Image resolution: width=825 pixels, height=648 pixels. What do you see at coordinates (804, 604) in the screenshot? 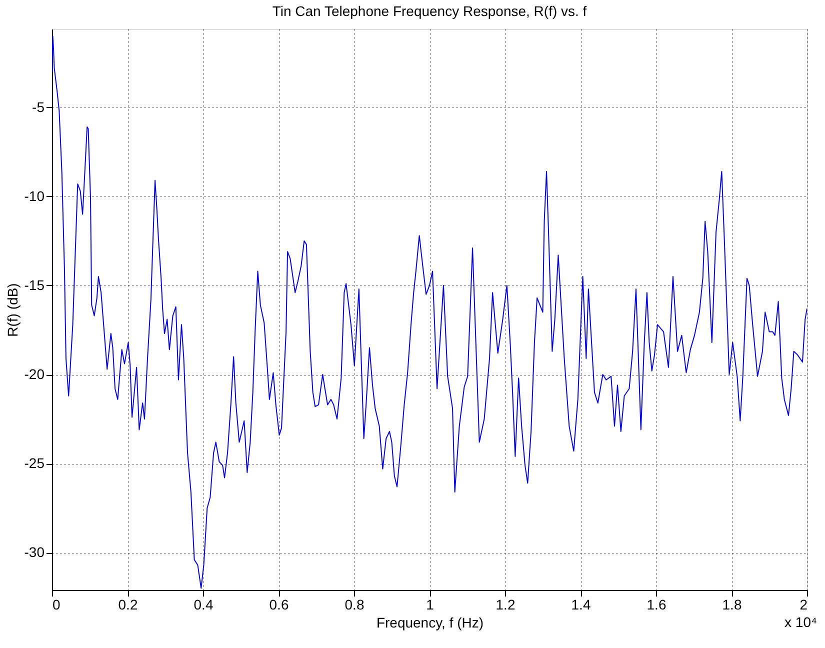
I see `x-tick-label: 2` at bounding box center [804, 604].